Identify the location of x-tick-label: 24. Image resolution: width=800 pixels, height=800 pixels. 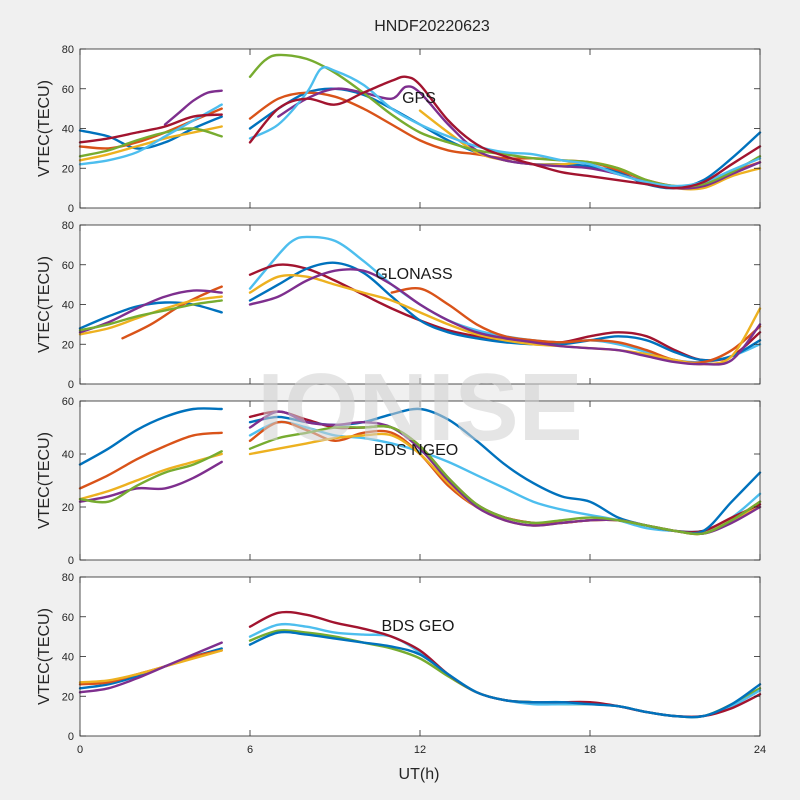
(760, 750).